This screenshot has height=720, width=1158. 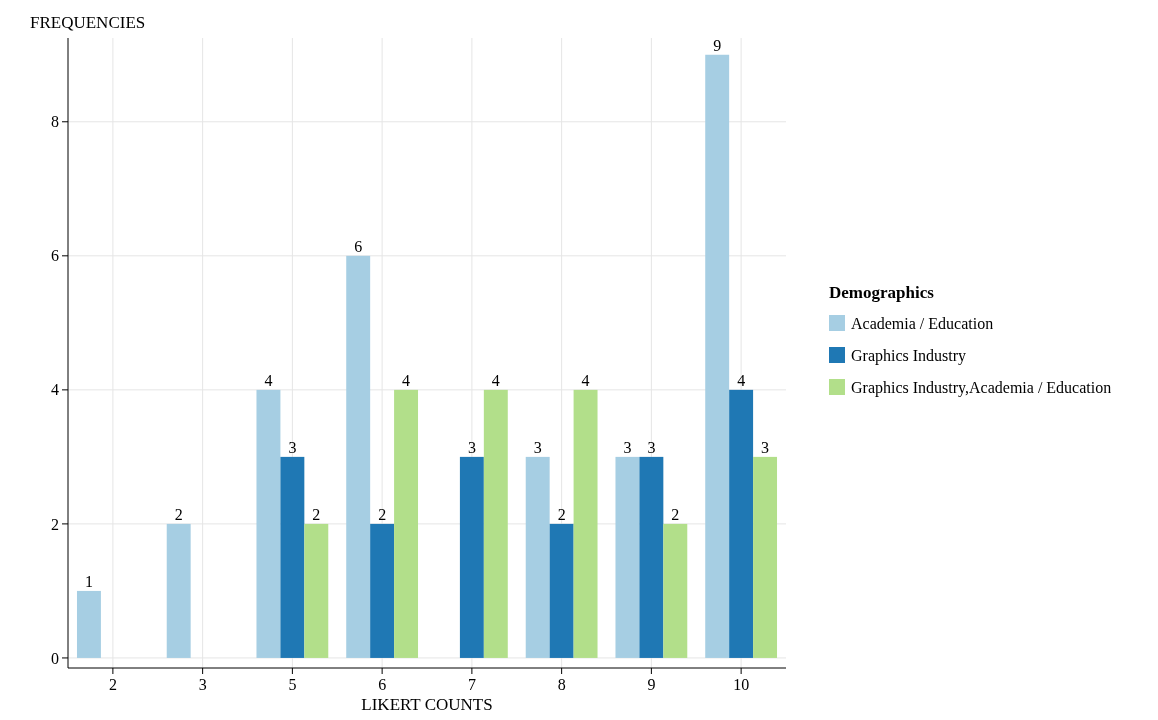 I want to click on legend-label: Graphics Industry, so click(x=909, y=355).